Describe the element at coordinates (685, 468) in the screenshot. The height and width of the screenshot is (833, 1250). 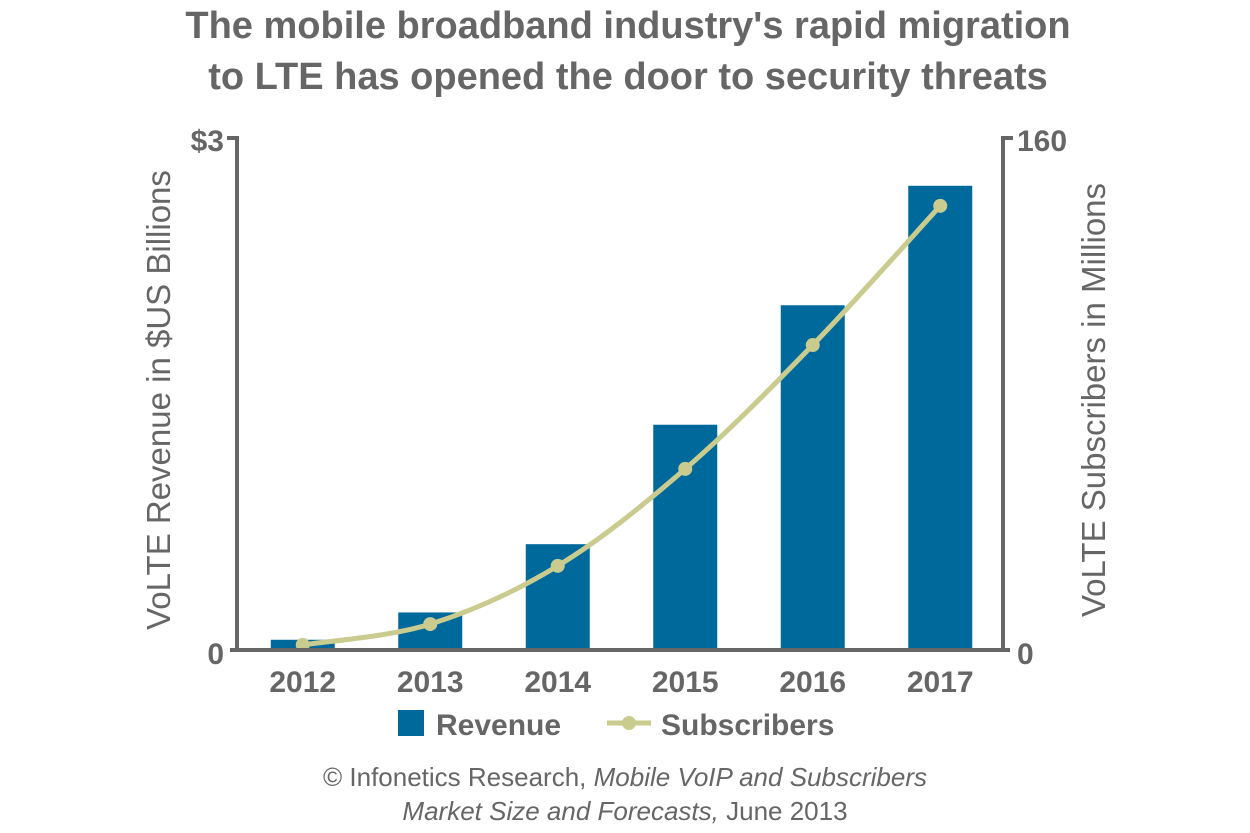
I see `subscribers-point-2015` at that location.